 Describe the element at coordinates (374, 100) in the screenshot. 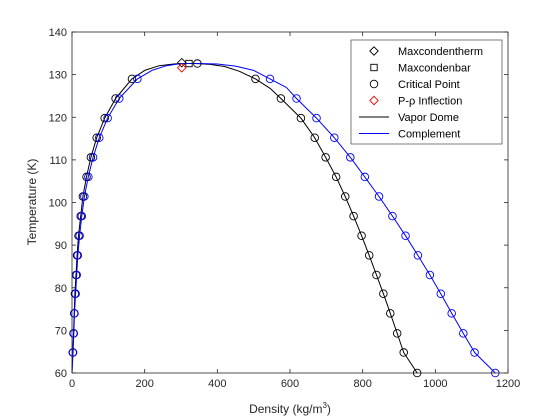

I see `legend-swatch-p-inflection` at that location.